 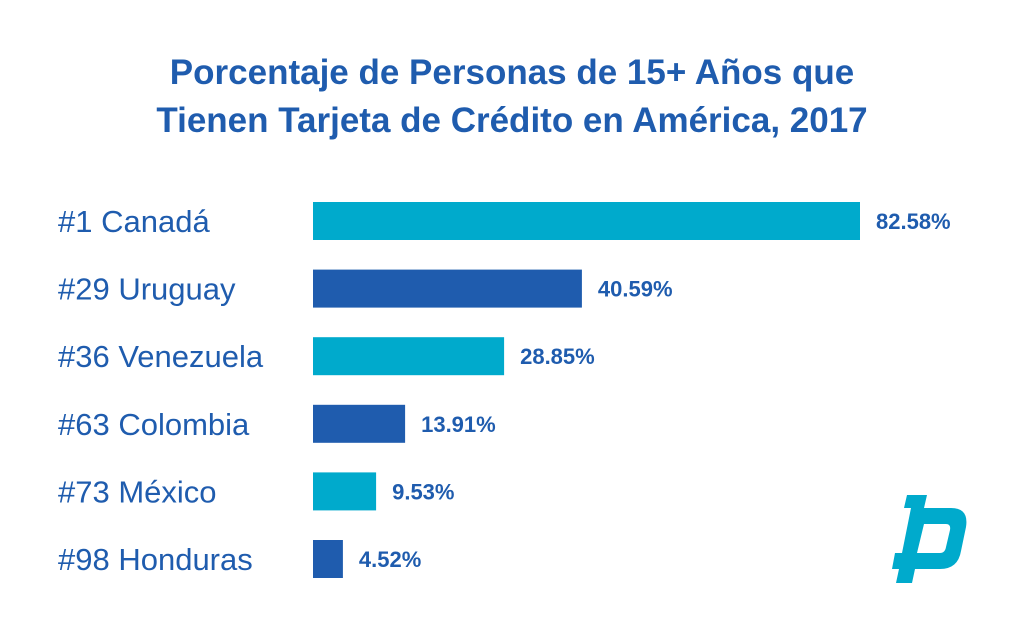 I want to click on value-label: 9.53%, so click(x=423, y=491).